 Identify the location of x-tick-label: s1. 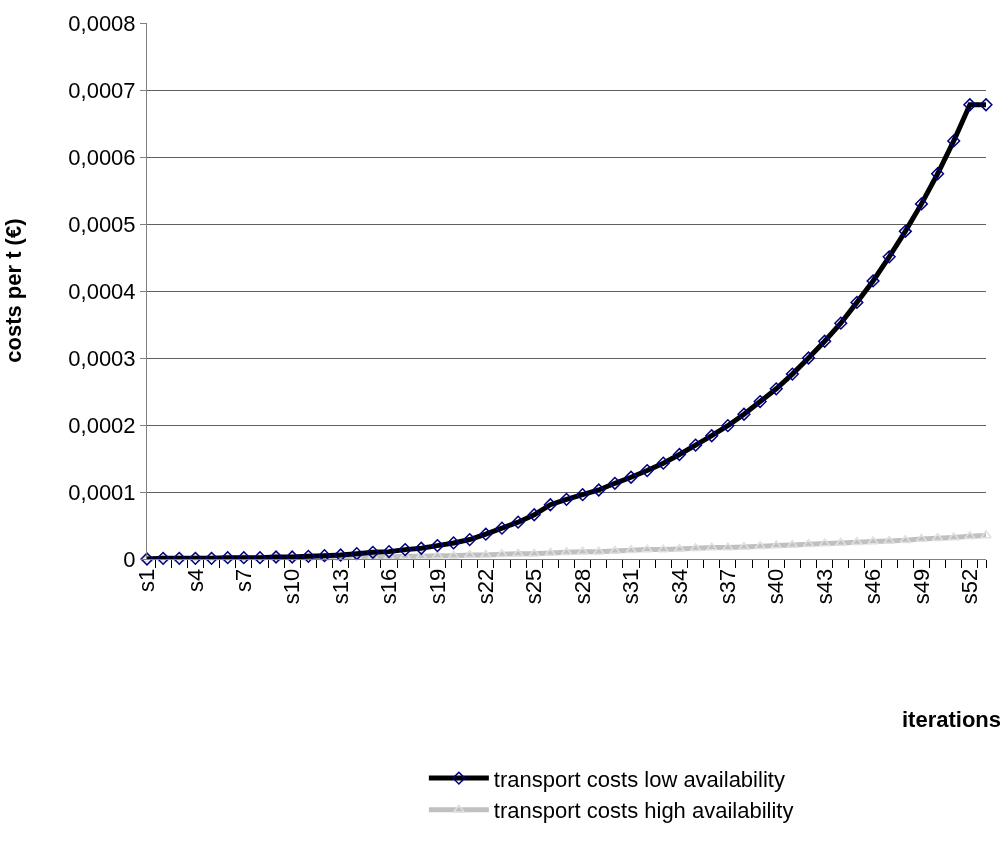
(147, 580).